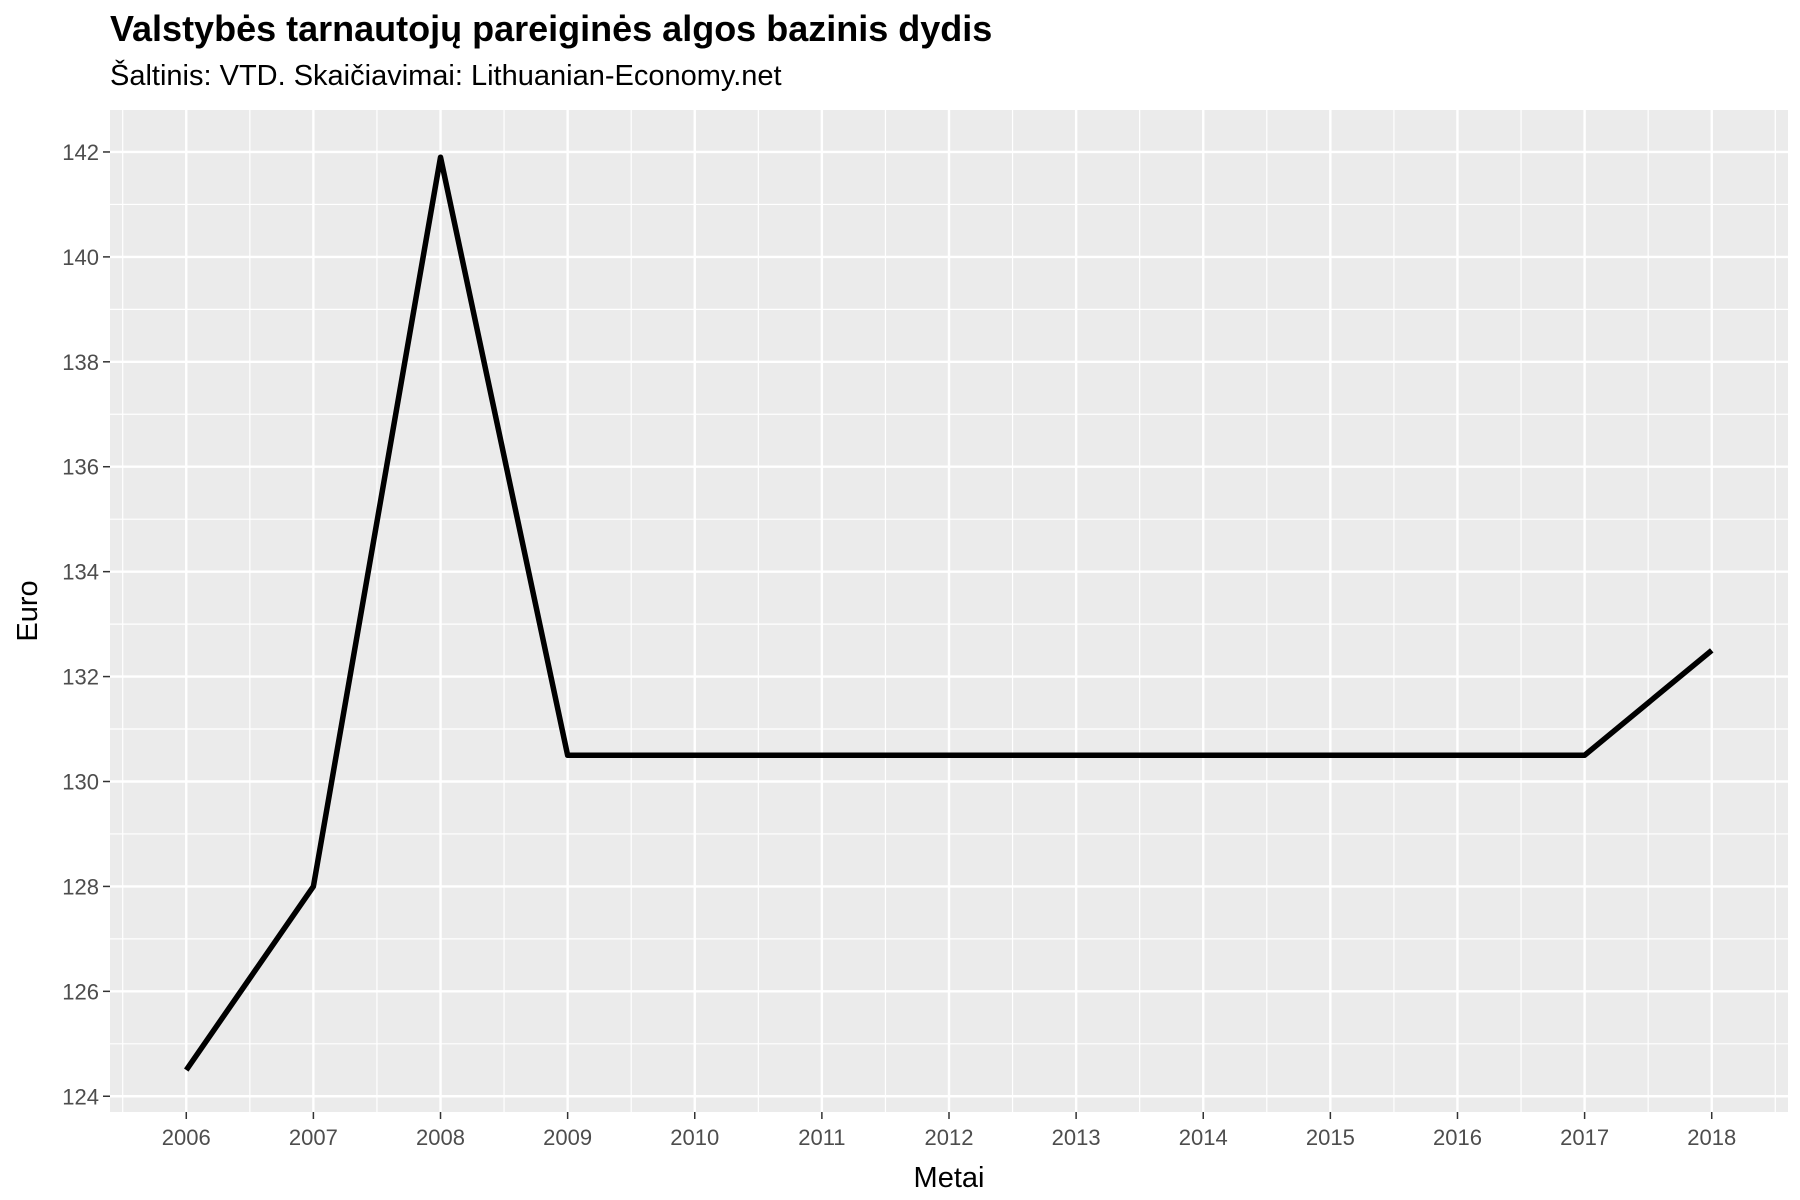  Describe the element at coordinates (80, 677) in the screenshot. I see `y-tick-label: 132` at that location.